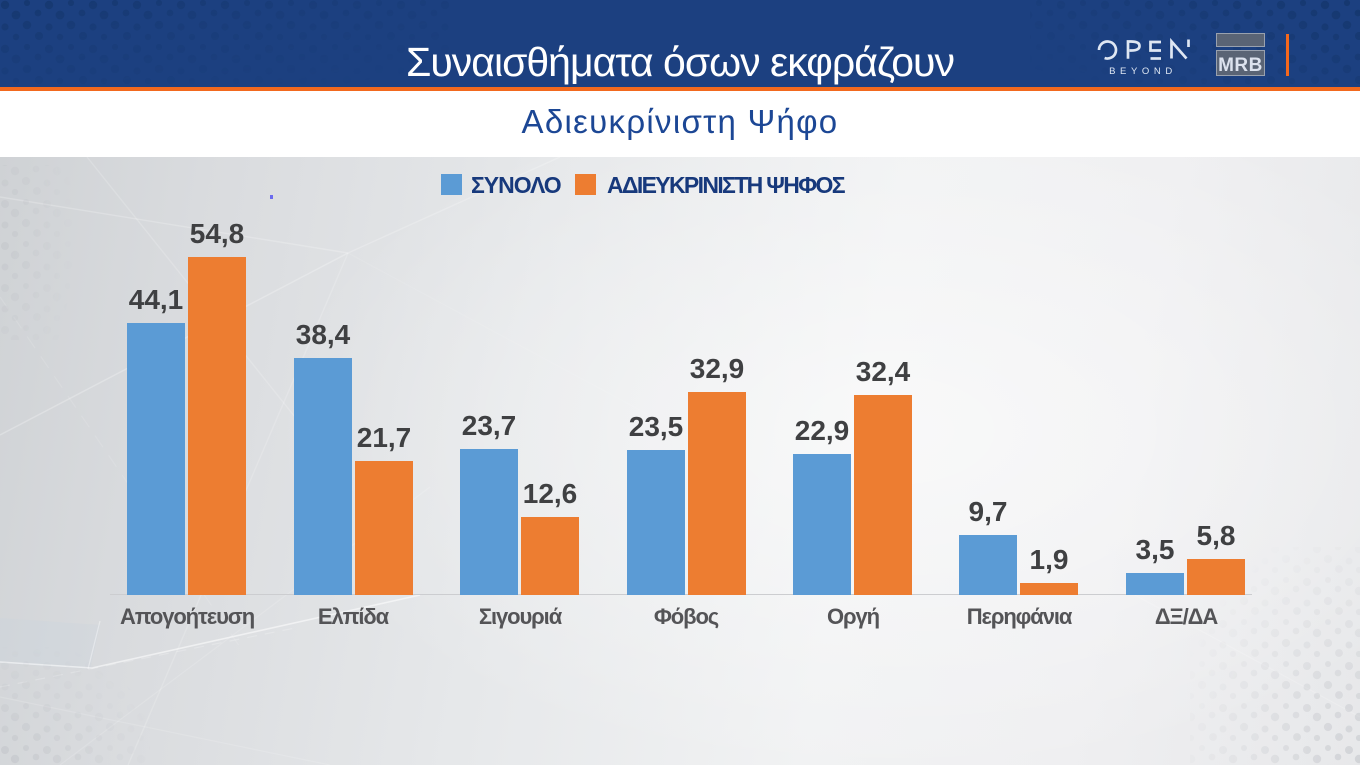 This screenshot has width=1360, height=765. Describe the element at coordinates (1143, 71) in the screenshot. I see `svg-text: BEYOND` at that location.